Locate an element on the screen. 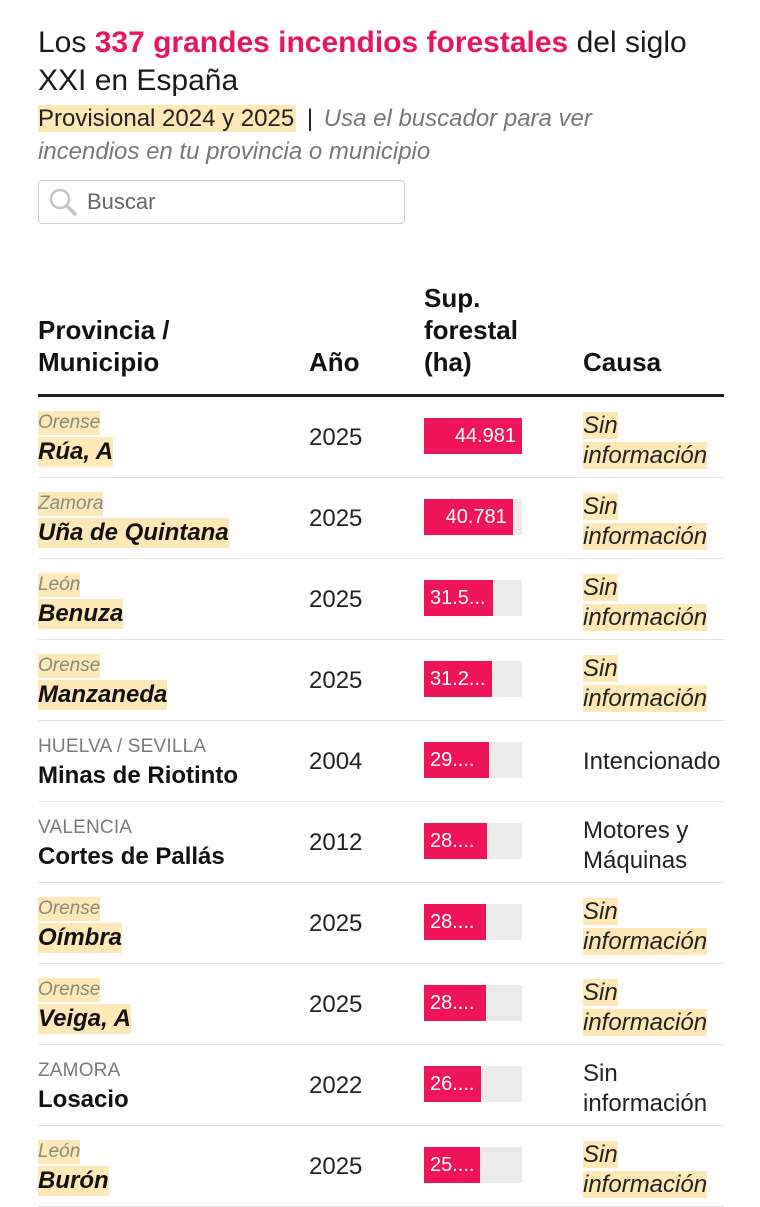 Image resolution: width=760 pixels, height=1207 pixels. area-bar: 44.981 is located at coordinates (473, 436).